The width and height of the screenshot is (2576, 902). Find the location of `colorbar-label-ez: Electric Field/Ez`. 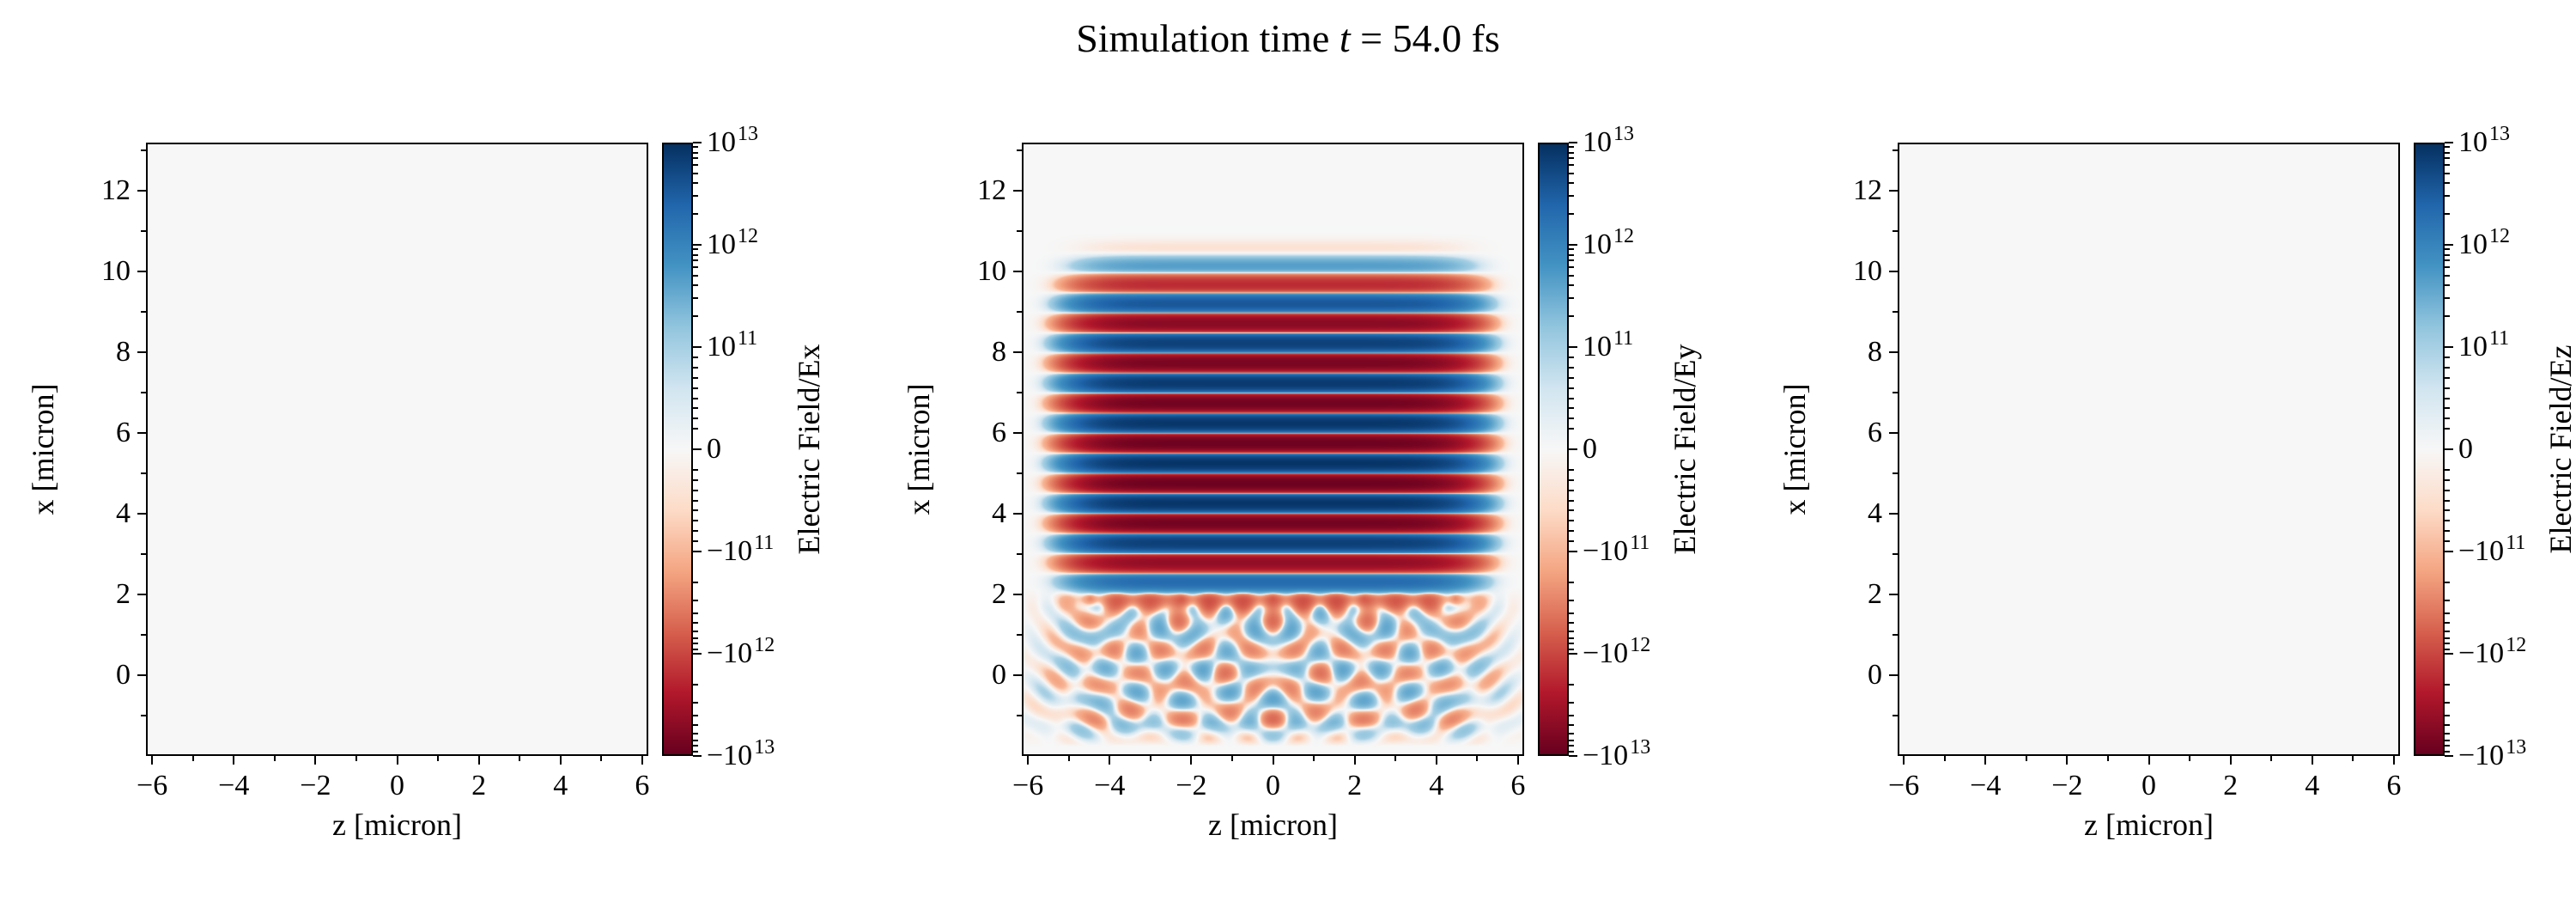

colorbar-label-ez: Electric Field/Ez is located at coordinates (2559, 449).